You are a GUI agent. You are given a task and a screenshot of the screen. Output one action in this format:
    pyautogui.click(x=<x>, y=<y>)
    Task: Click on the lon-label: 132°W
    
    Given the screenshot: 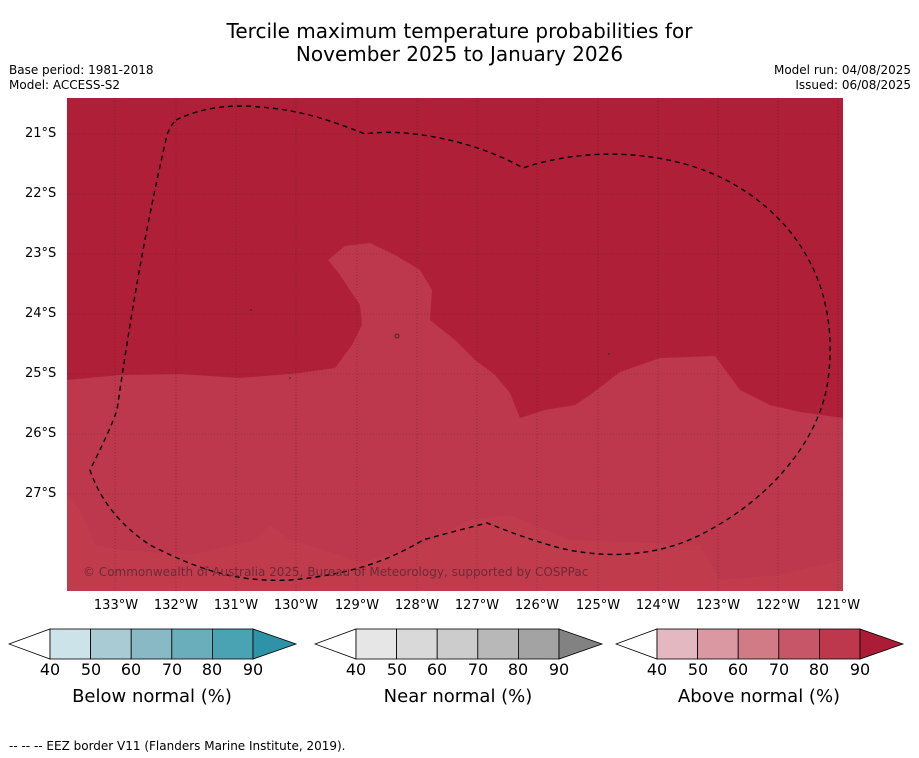 What is the action you would take?
    pyautogui.click(x=176, y=605)
    